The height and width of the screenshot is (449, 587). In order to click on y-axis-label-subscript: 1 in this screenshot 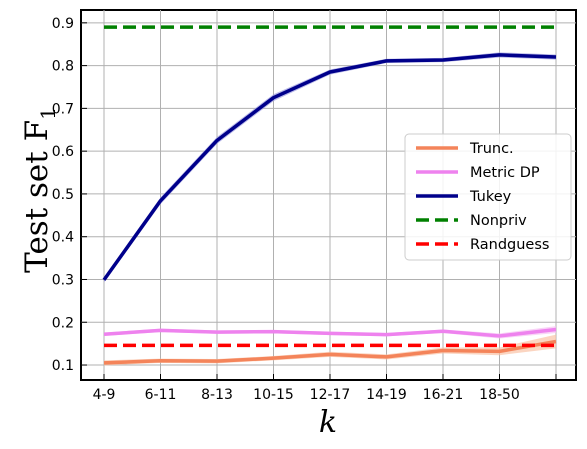, I will do `click(48, 113)`.